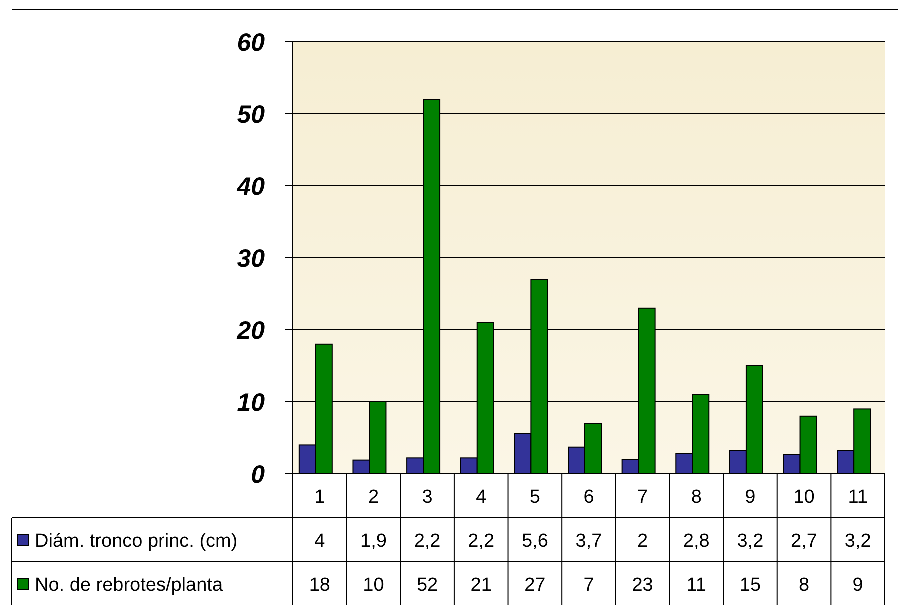  What do you see at coordinates (251, 115) in the screenshot?
I see `y-tick-label: 50` at bounding box center [251, 115].